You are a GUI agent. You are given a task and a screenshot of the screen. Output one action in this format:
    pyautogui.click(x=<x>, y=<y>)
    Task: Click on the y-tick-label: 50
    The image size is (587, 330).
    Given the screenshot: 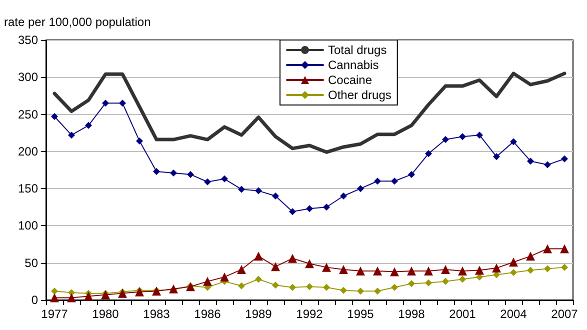 What is the action you would take?
    pyautogui.click(x=31, y=263)
    